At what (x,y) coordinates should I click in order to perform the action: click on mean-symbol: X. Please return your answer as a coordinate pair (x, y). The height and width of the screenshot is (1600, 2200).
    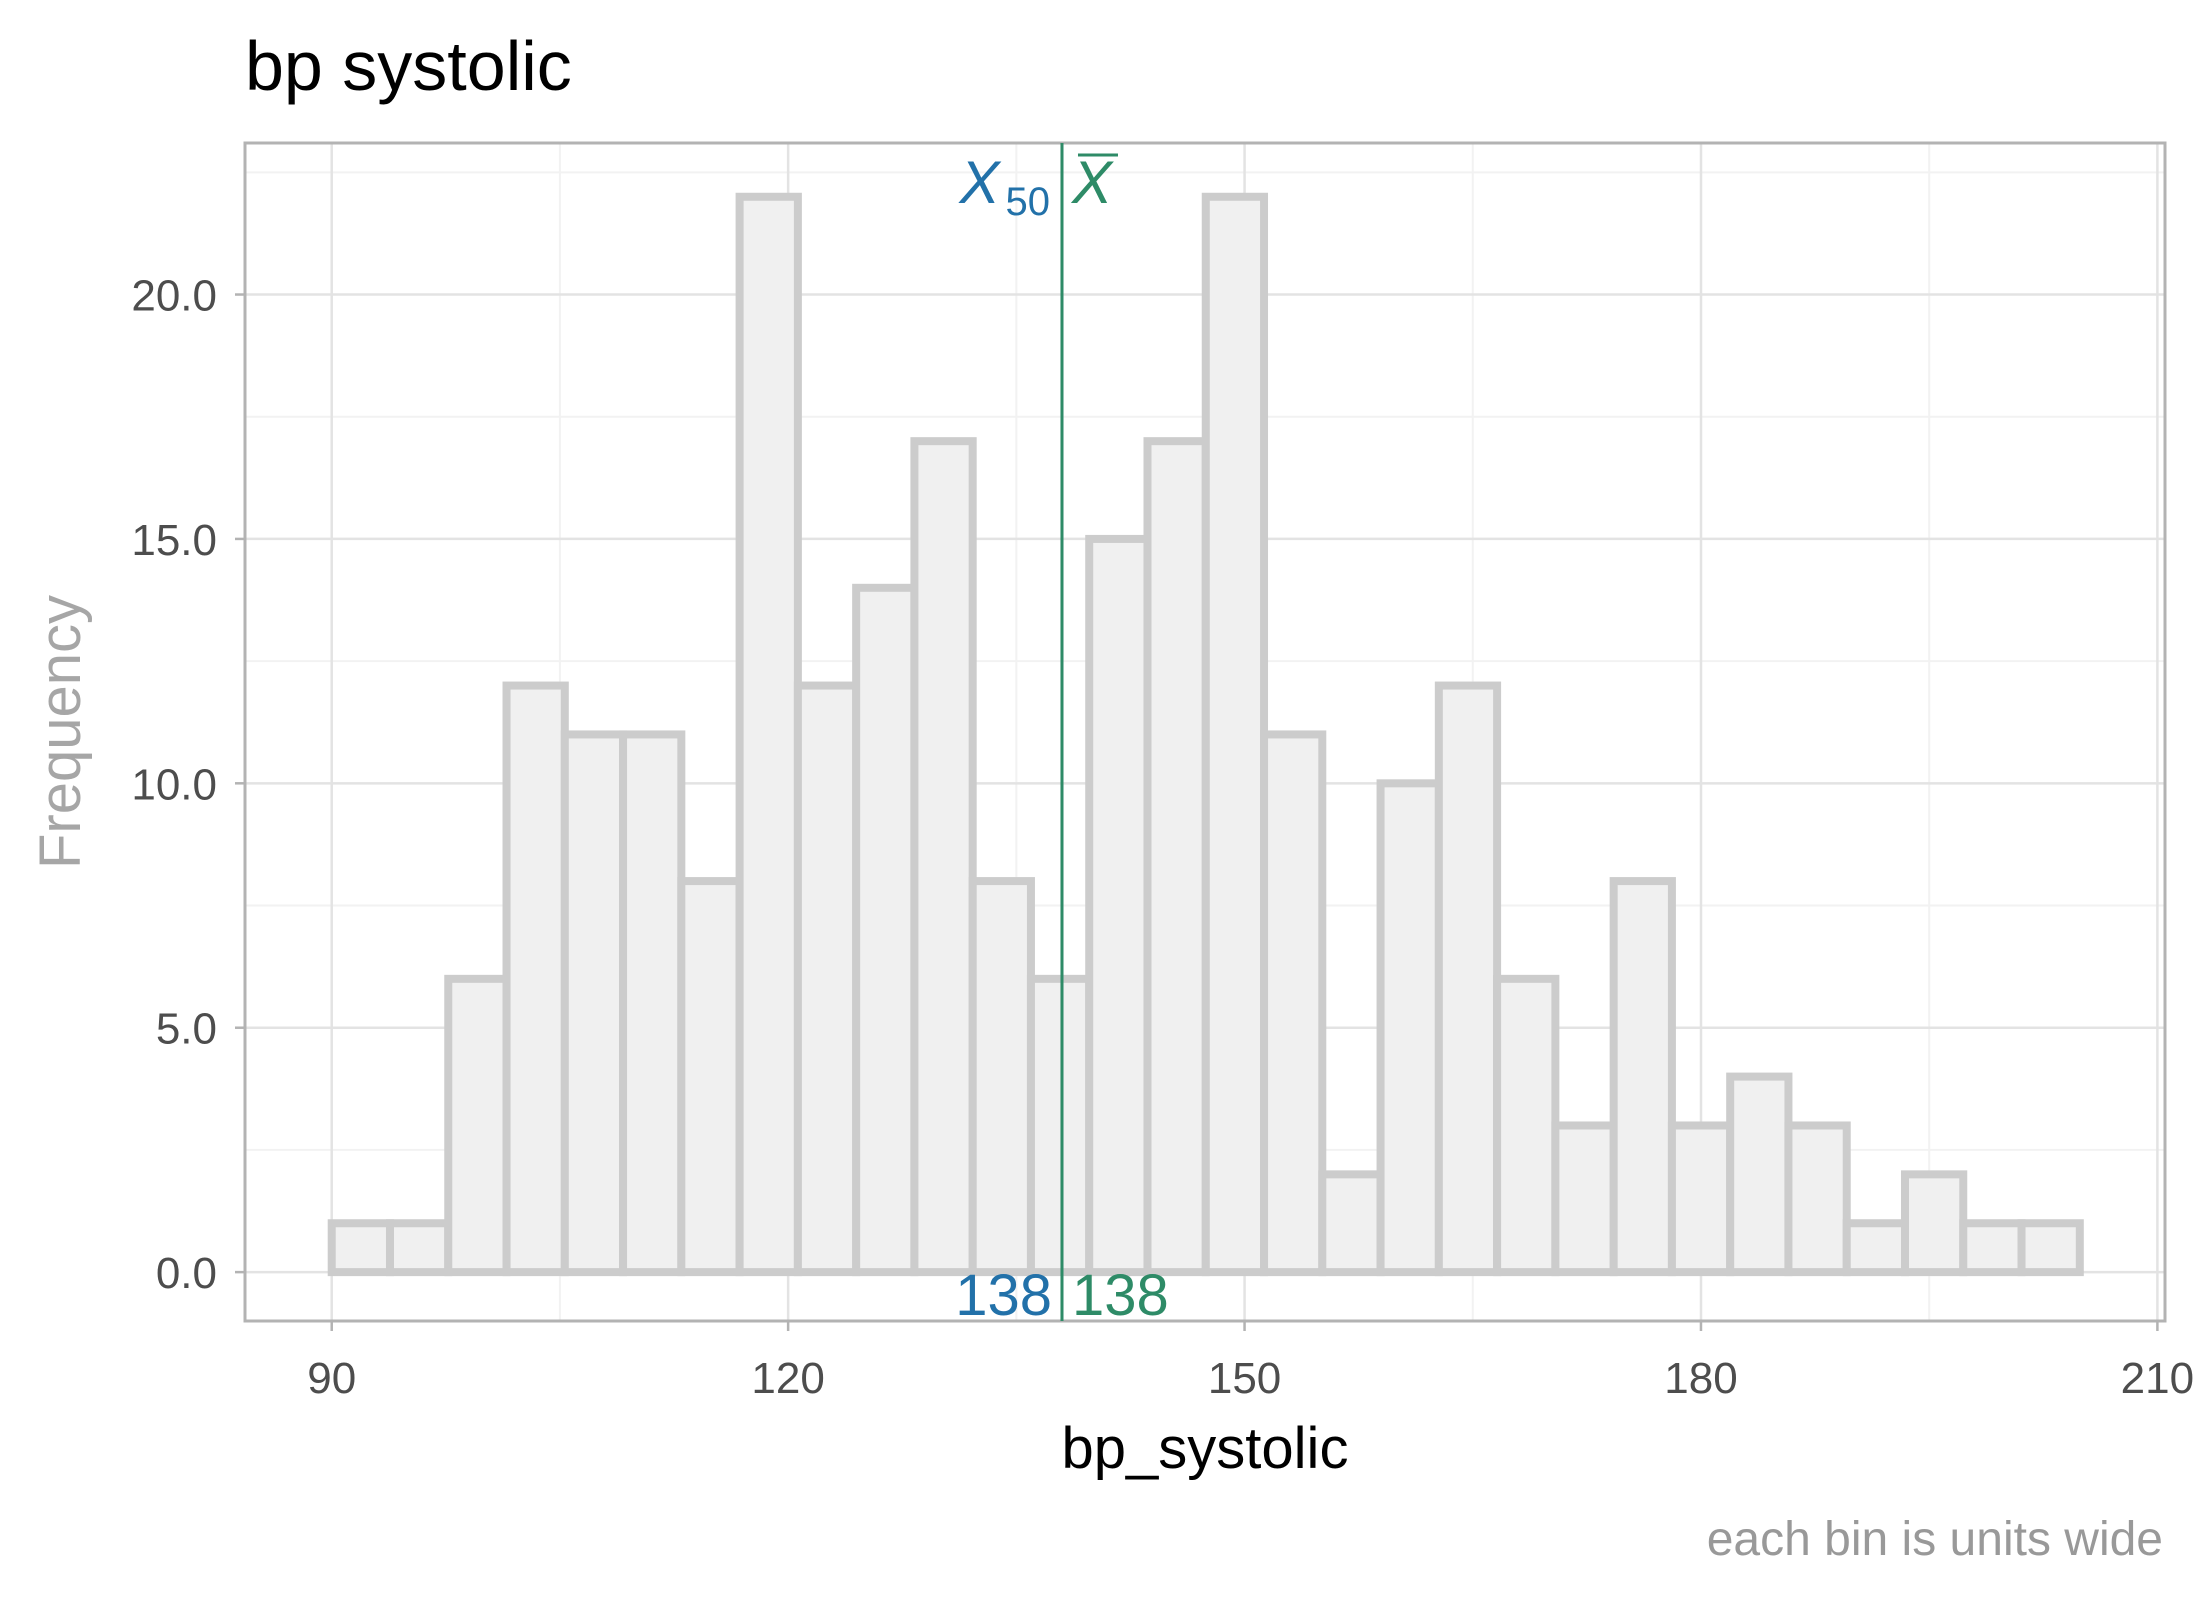
    Looking at the image, I should click on (1092, 182).